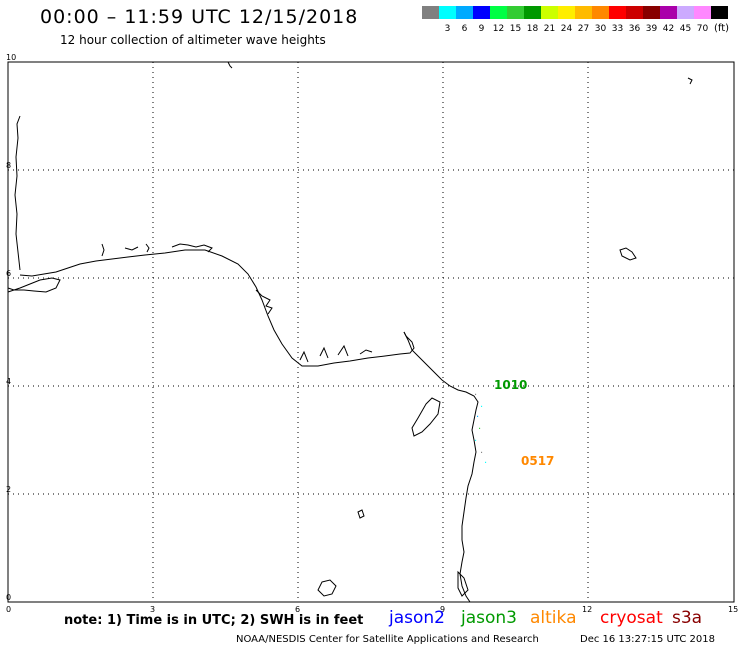 The height and width of the screenshot is (650, 740). Describe the element at coordinates (533, 29) in the screenshot. I see `legend-label: 18` at that location.